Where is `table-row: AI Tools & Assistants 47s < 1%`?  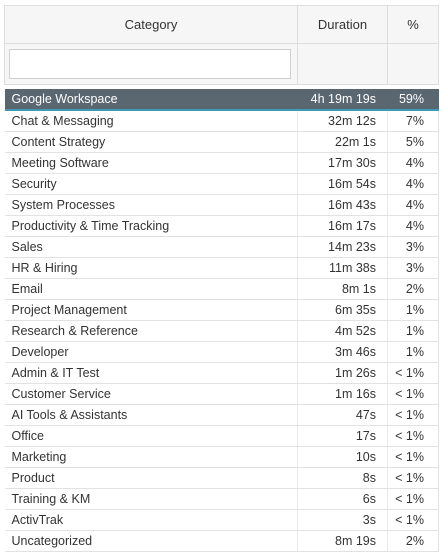
table-row: AI Tools & Assistants 47s < 1% is located at coordinates (221, 415).